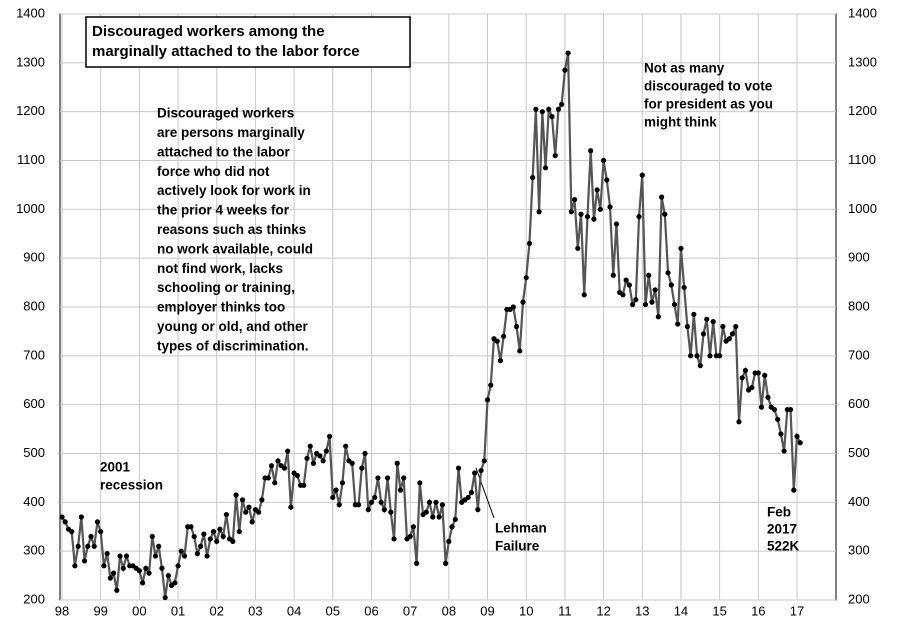  I want to click on x-tick-label: 01, so click(178, 610).